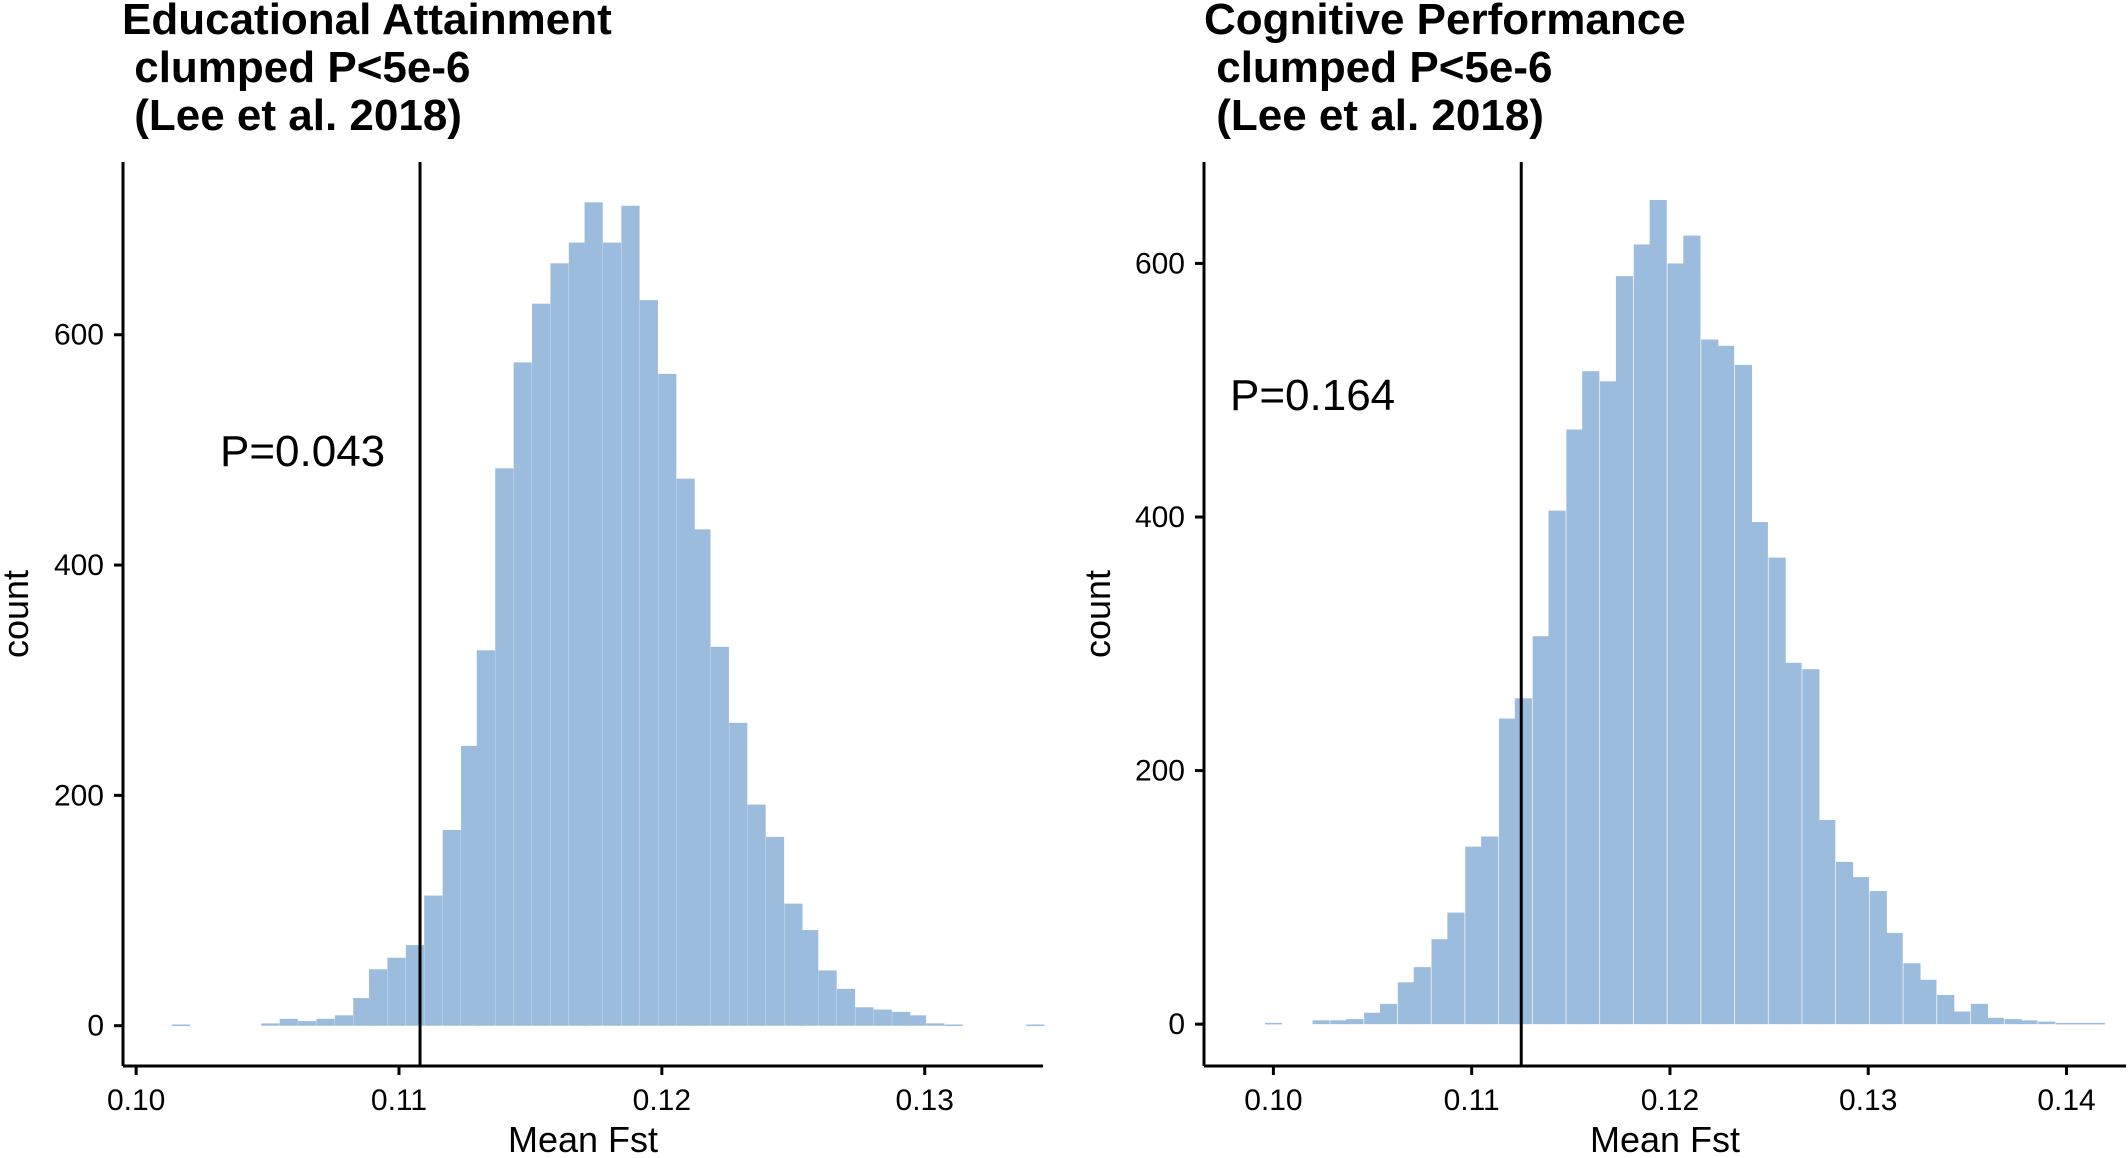 The image size is (2128, 1158). What do you see at coordinates (1445, 22) in the screenshot?
I see `panel-title-line-1: Cognitive Performance` at bounding box center [1445, 22].